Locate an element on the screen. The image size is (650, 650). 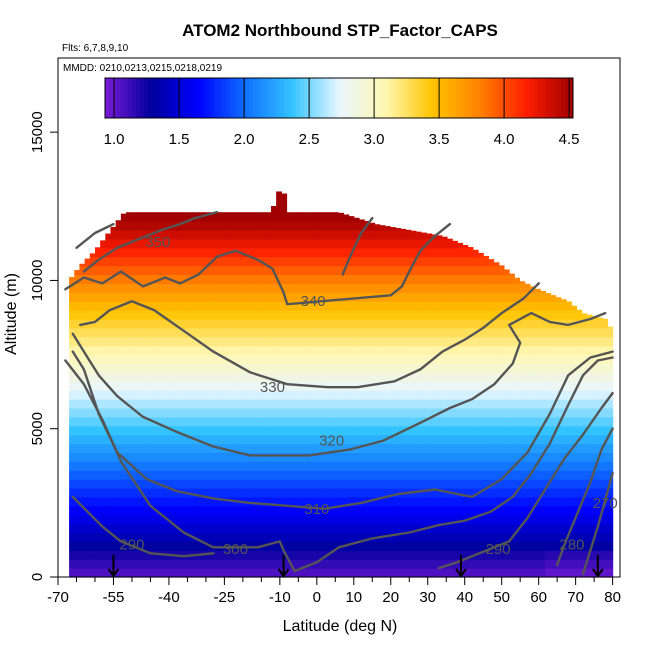
colorbar-tick-label: 1.5 is located at coordinates (179, 139).